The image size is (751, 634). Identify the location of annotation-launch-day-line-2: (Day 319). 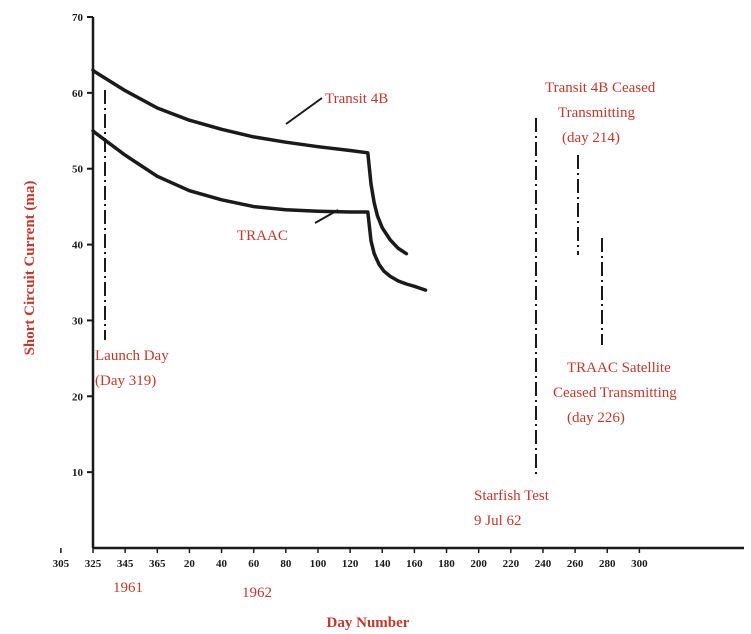
(125, 381).